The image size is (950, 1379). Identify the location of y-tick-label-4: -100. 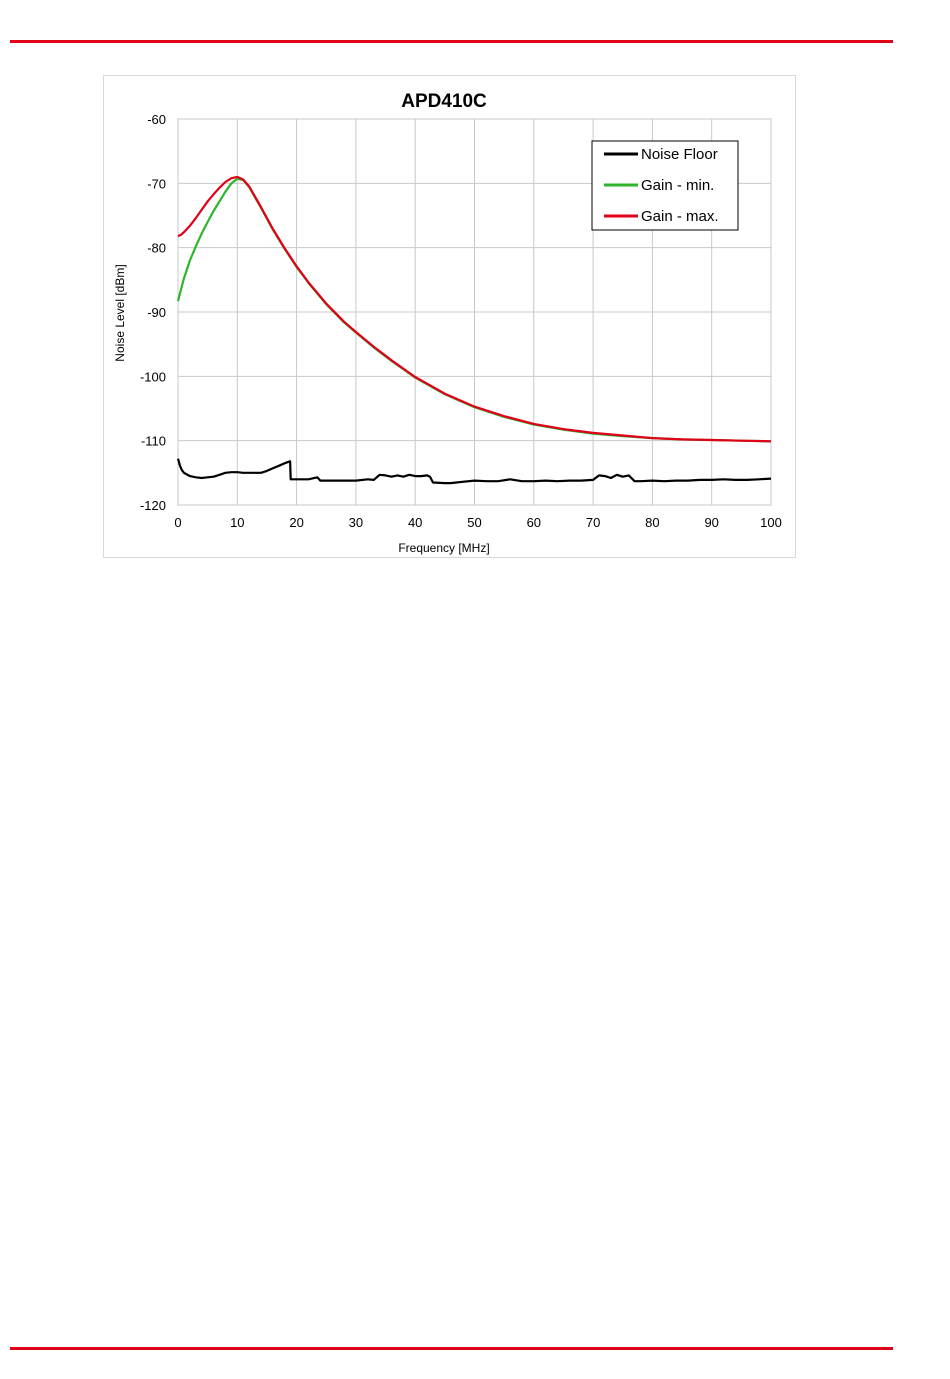
(153, 376).